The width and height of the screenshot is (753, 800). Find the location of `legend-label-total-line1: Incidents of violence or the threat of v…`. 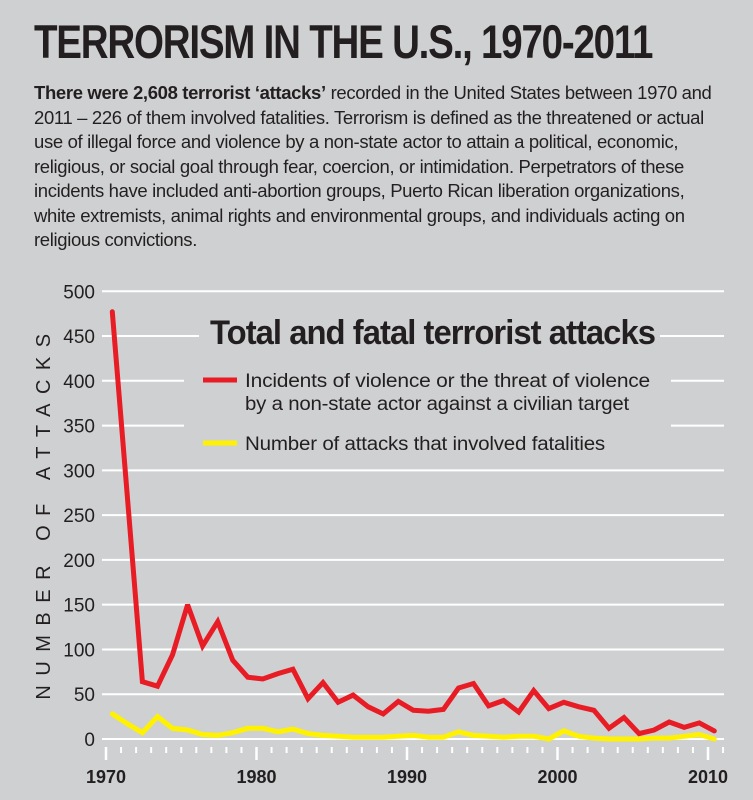

legend-label-total-line1: Incidents of violence or the threat of v… is located at coordinates (447, 381).